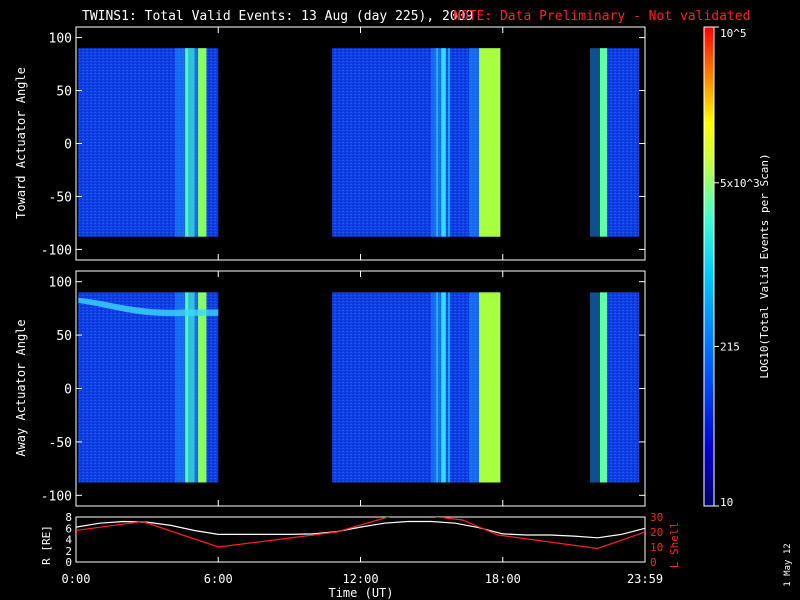 Image resolution: width=800 pixels, height=600 pixels. Describe the element at coordinates (726, 502) in the screenshot. I see `colorbar-tick-label: 10` at that location.